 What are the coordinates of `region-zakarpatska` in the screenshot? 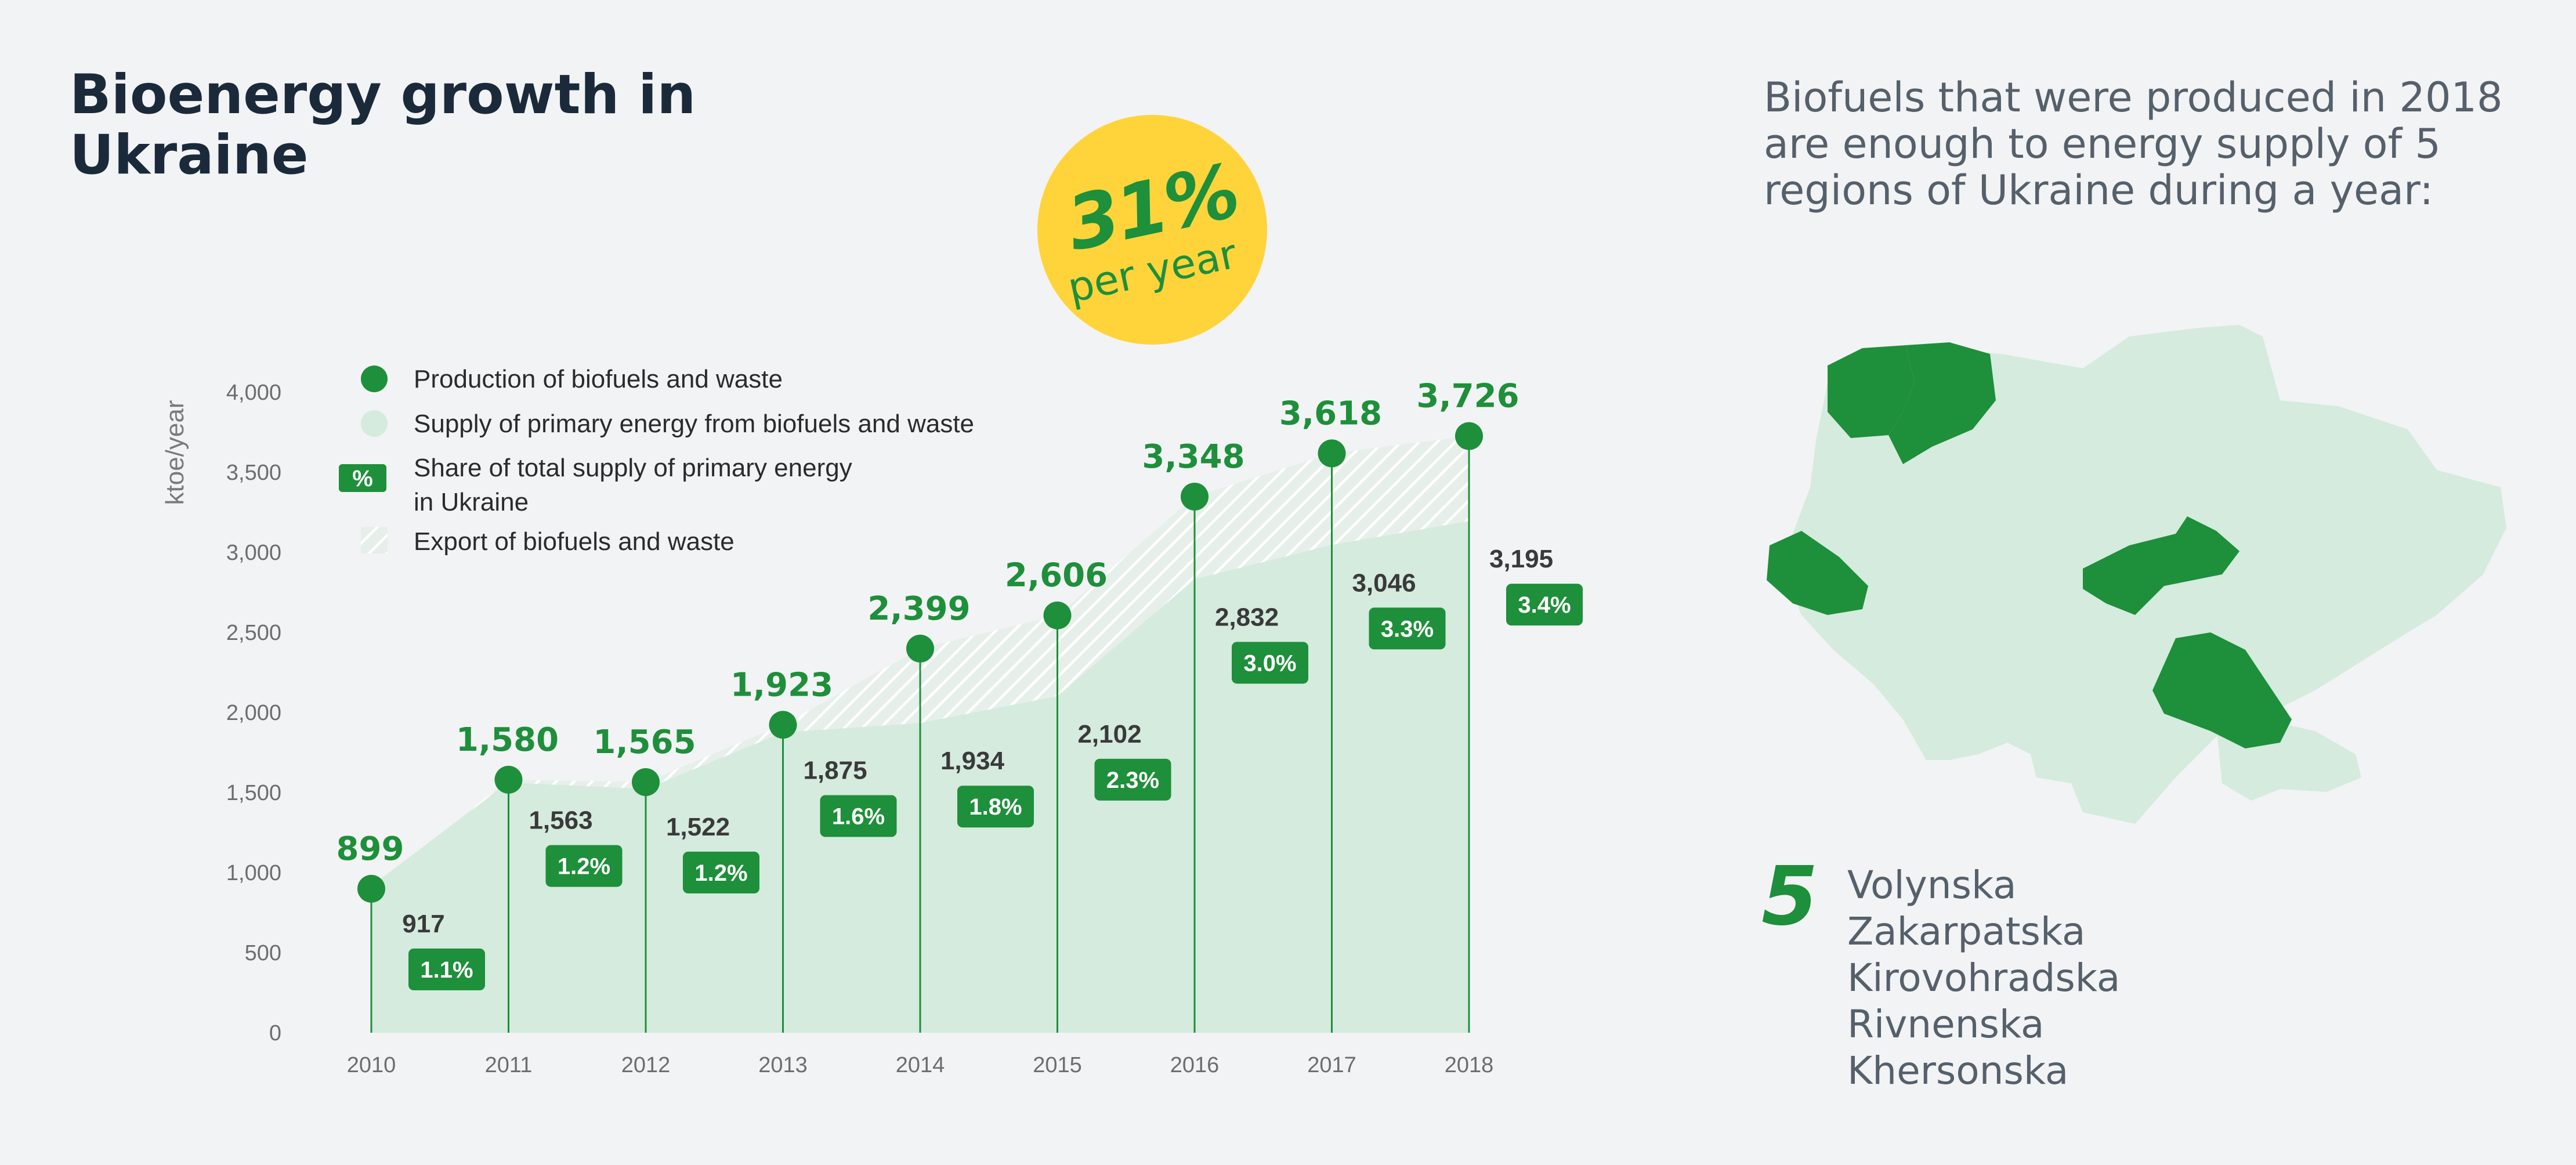 It's located at (1817, 573).